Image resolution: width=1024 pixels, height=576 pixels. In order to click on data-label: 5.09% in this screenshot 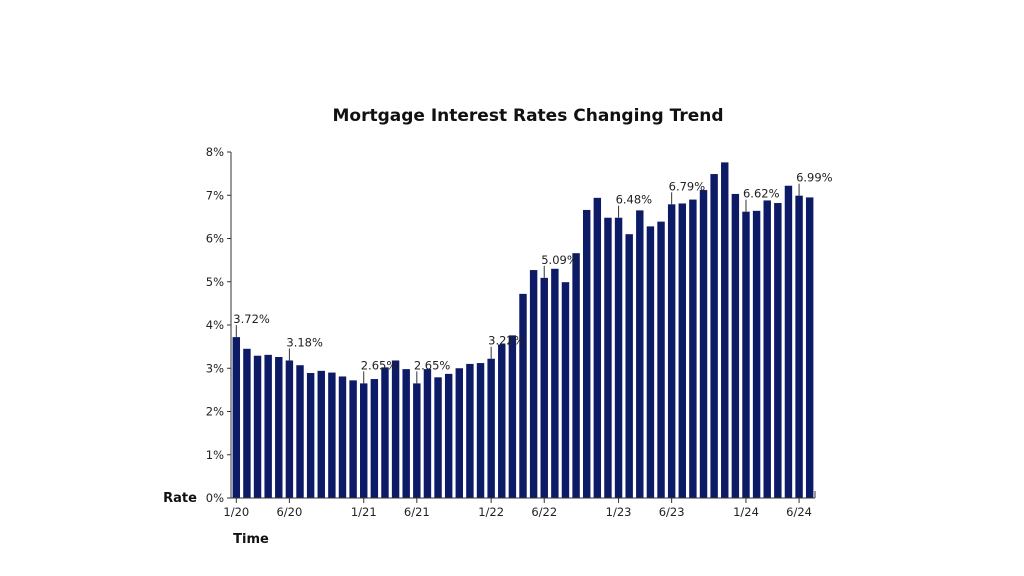, I will do `click(559, 260)`.